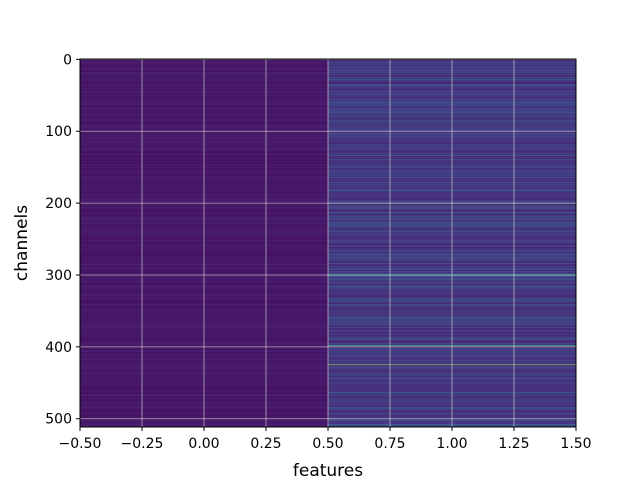 Image resolution: width=640 pixels, height=480 pixels. I want to click on x-tick-label: 1.50, so click(575, 444).